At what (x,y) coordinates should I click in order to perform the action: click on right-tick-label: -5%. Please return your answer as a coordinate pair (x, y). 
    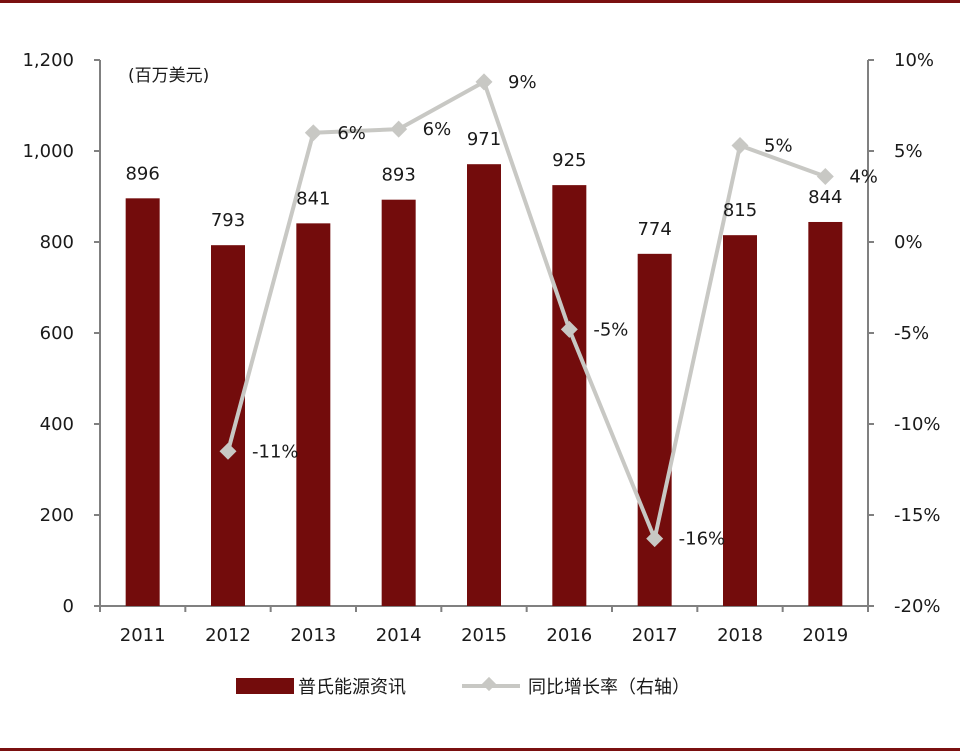
    Looking at the image, I should click on (911, 333).